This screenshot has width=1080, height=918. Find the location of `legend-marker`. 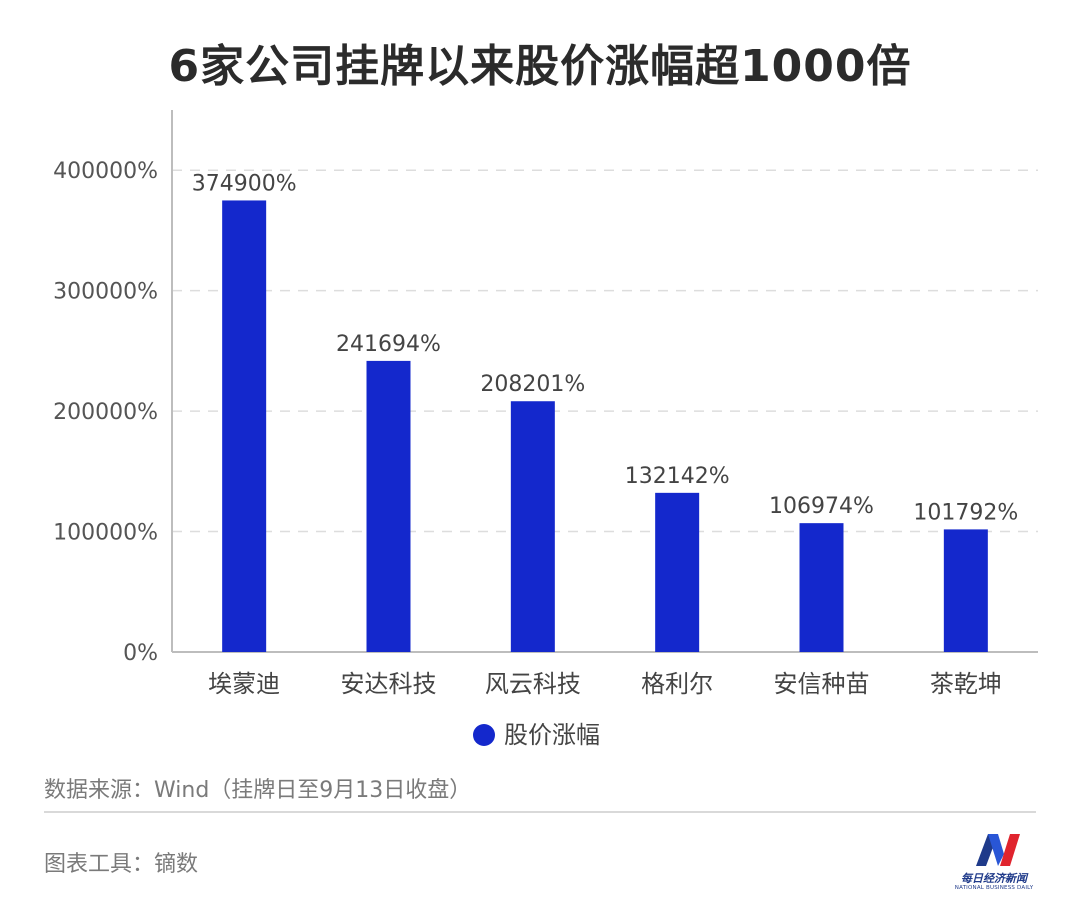

legend-marker is located at coordinates (484, 735).